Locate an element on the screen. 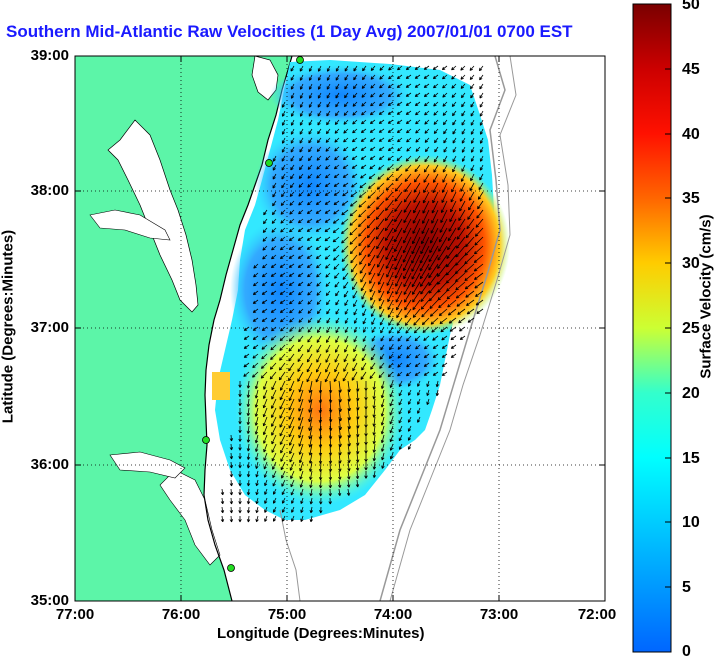 The height and width of the screenshot is (661, 724). colorbar-tick-label: 50 is located at coordinates (691, 6).